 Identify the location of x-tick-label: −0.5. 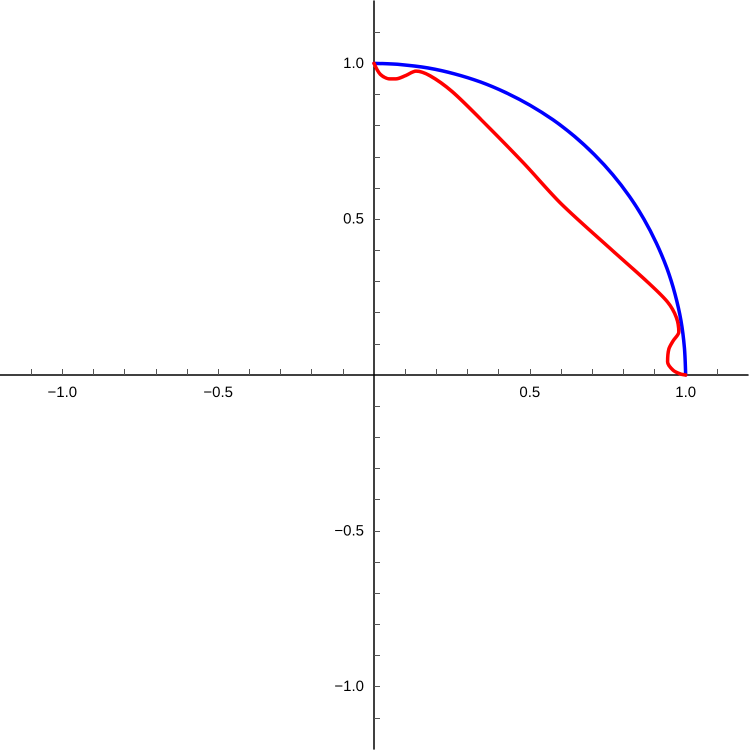
(218, 392).